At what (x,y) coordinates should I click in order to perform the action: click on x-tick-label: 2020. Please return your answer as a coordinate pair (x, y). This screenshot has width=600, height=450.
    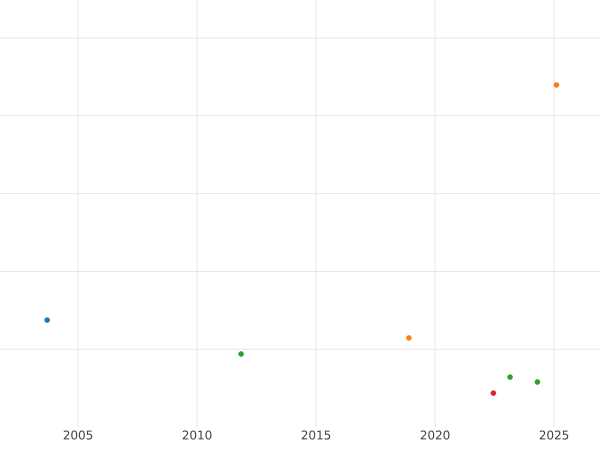
    Looking at the image, I should click on (435, 435).